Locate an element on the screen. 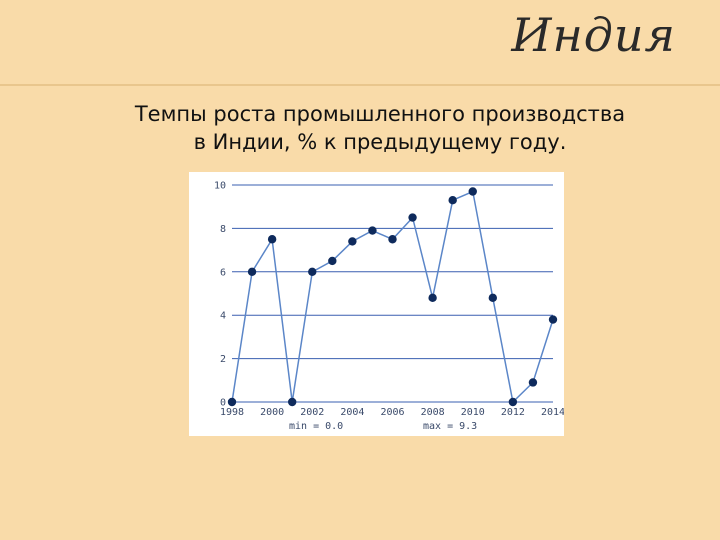 The width and height of the screenshot is (720, 540). data-point-2002 is located at coordinates (312, 271).